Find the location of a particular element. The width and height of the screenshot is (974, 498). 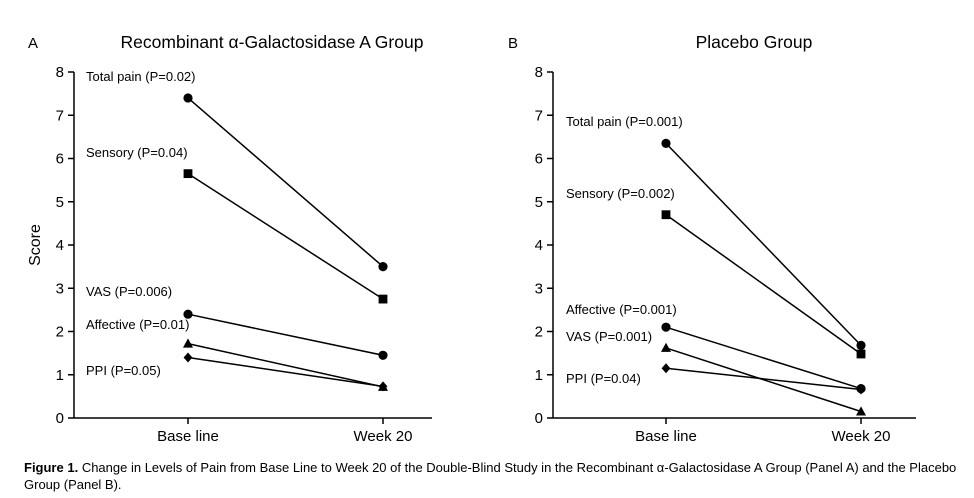

panel-b-y-tick-label: 8 is located at coordinates (539, 72).